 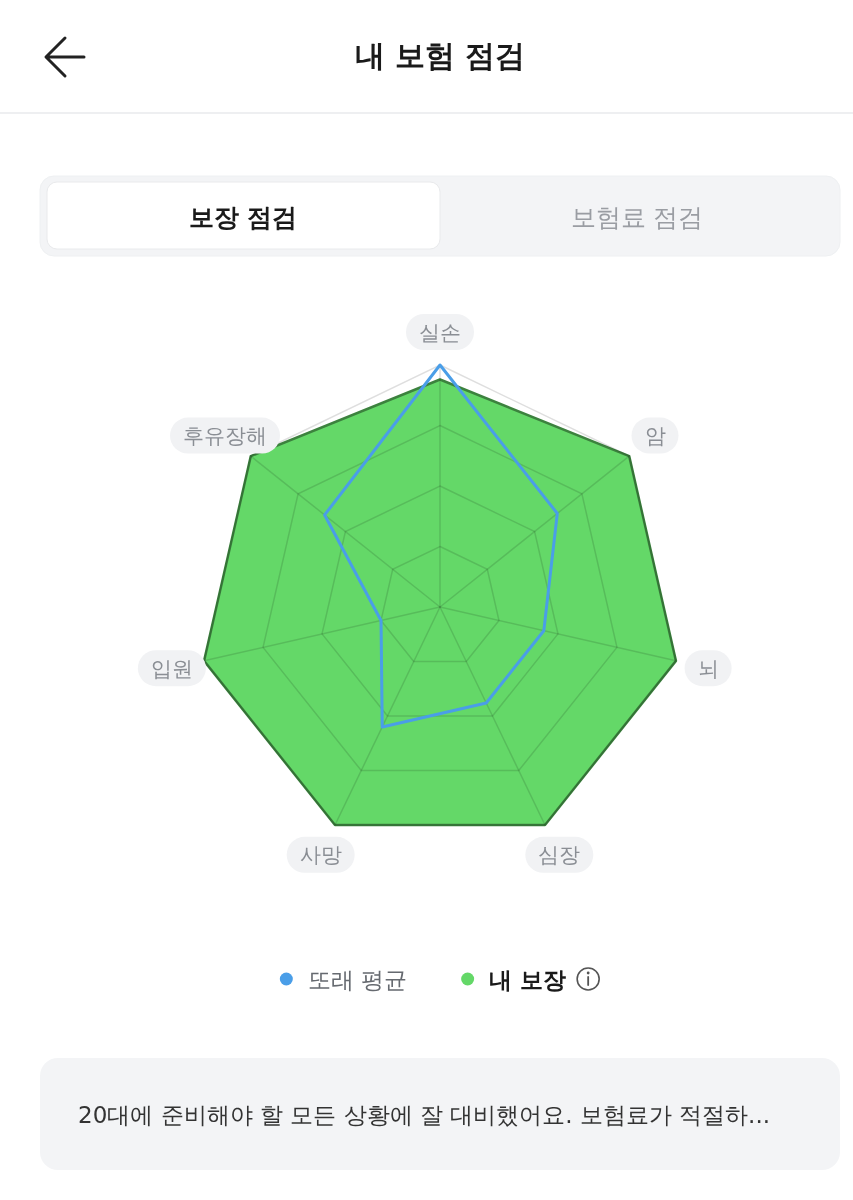 What do you see at coordinates (440, 332) in the screenshot?
I see `spoke-label: 실손` at bounding box center [440, 332].